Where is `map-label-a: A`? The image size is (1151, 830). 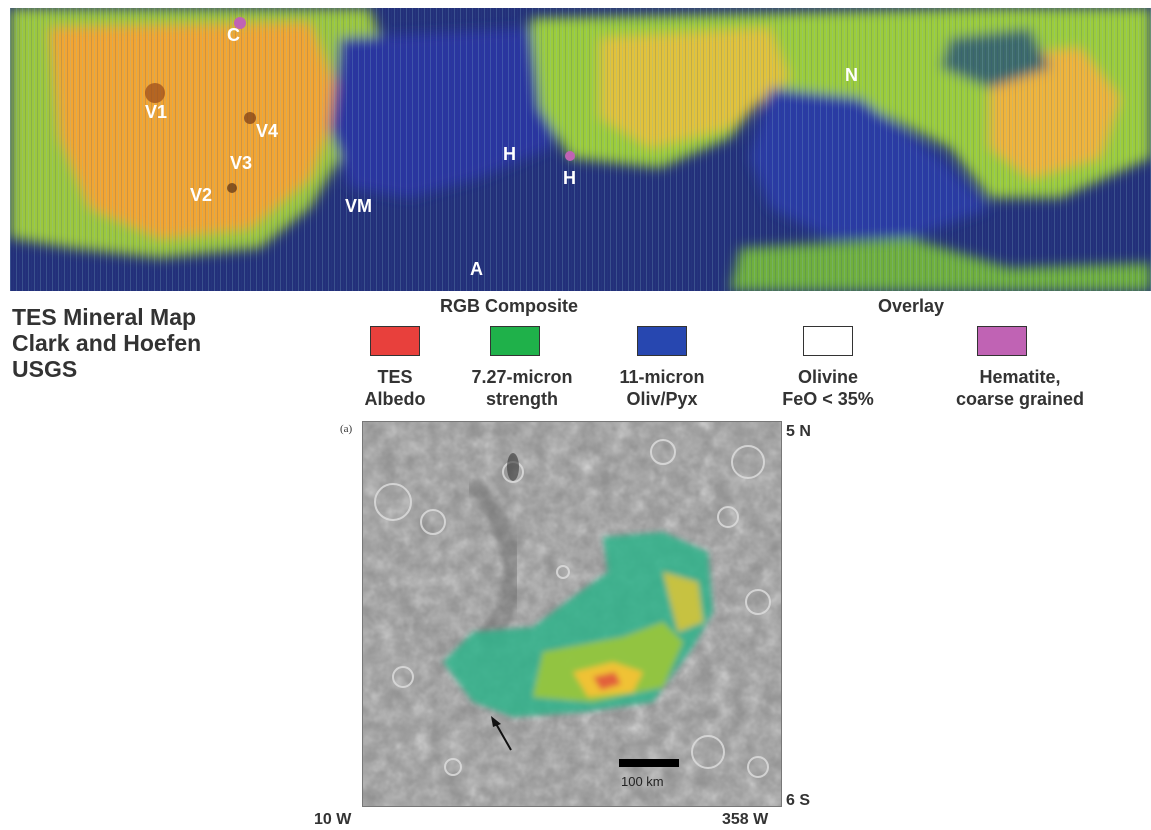
map-label-a: A is located at coordinates (476, 269).